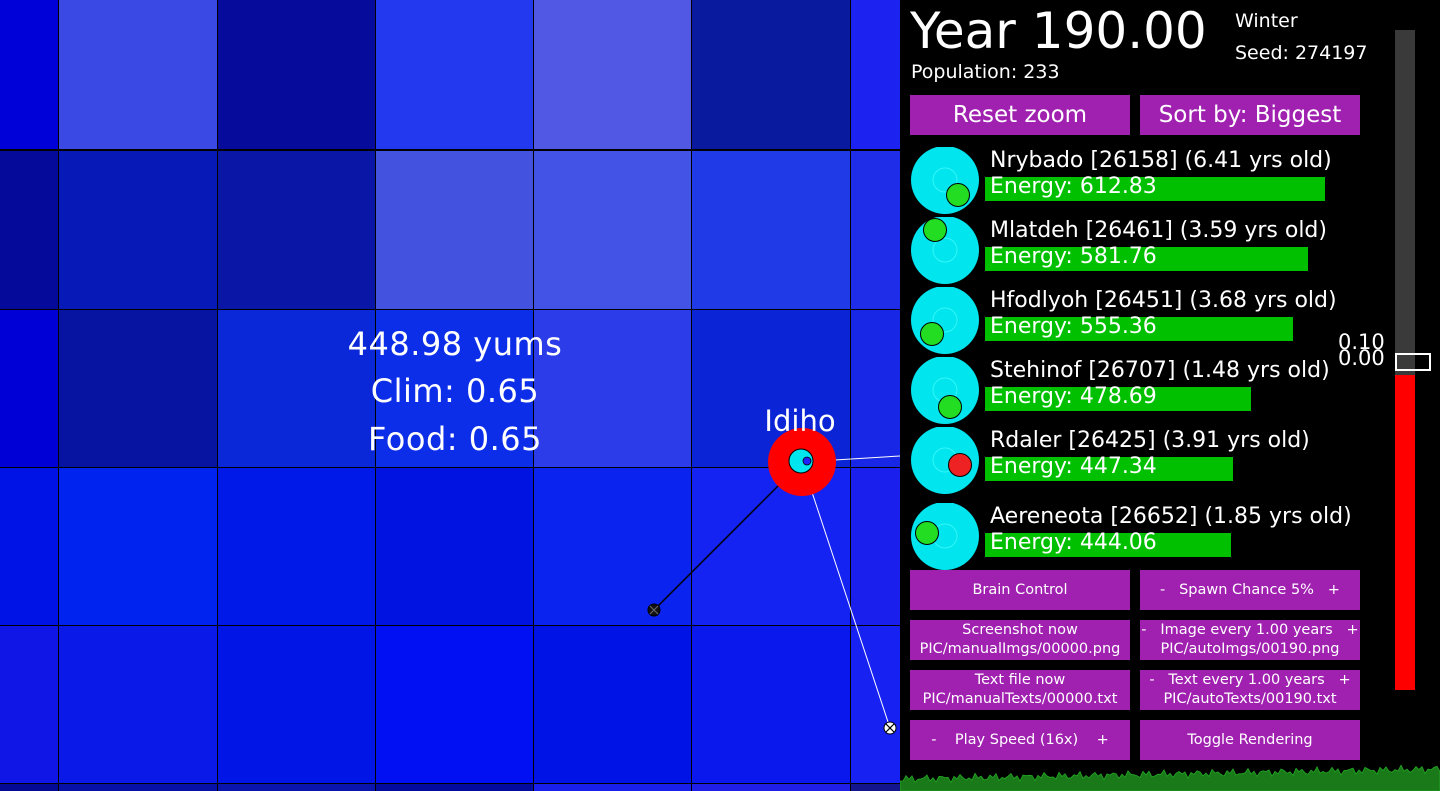 The width and height of the screenshot is (1440, 791). I want to click on image-interval-label: - Image every 1.00 years +, so click(1250, 630).